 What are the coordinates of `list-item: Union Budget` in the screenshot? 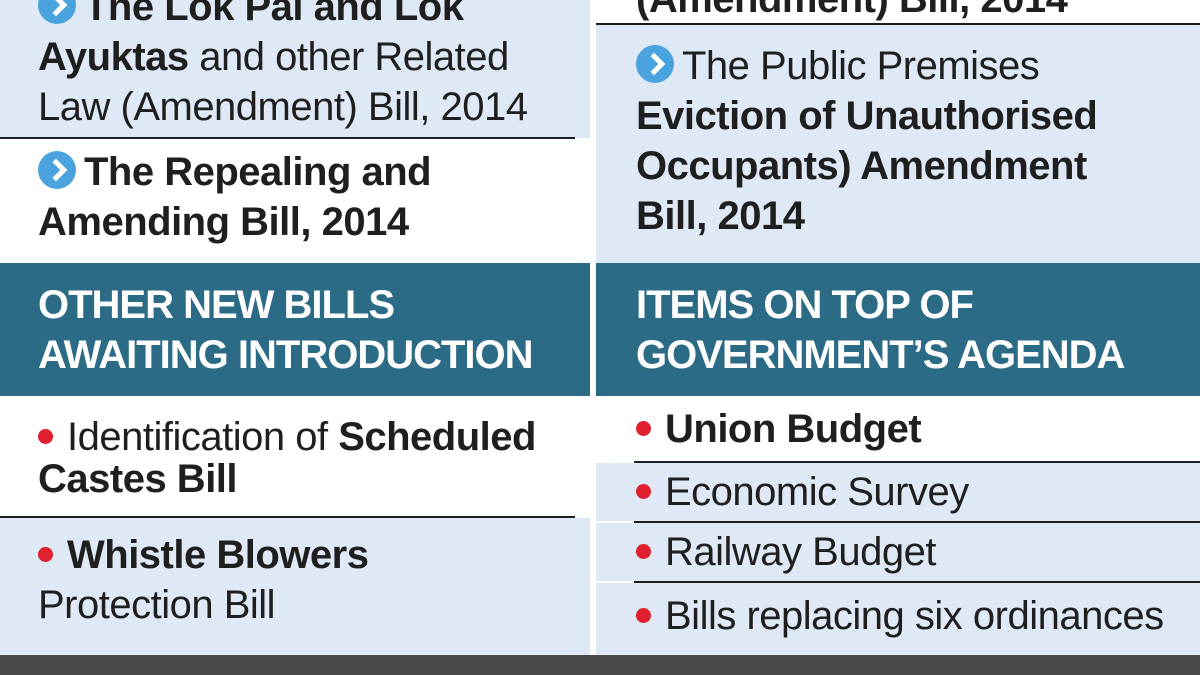 It's located at (898, 429).